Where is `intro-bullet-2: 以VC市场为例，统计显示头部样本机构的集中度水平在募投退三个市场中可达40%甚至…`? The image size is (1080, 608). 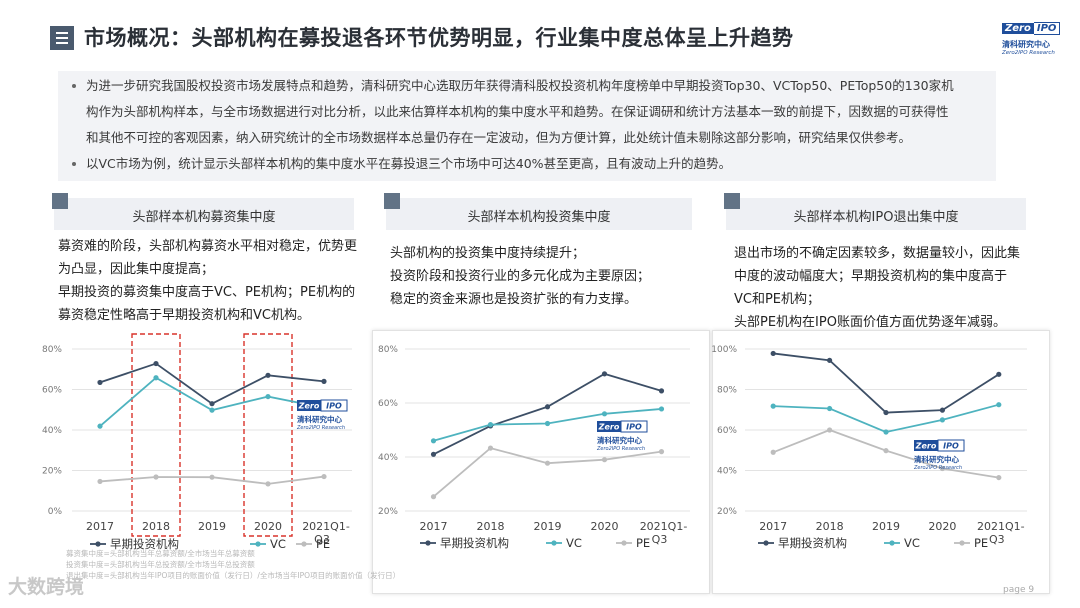
intro-bullet-2: 以VC市场为例，统计显示头部样本机构的集中度水平在募投退三个市场中可达40%甚至… is located at coordinates (401, 164).